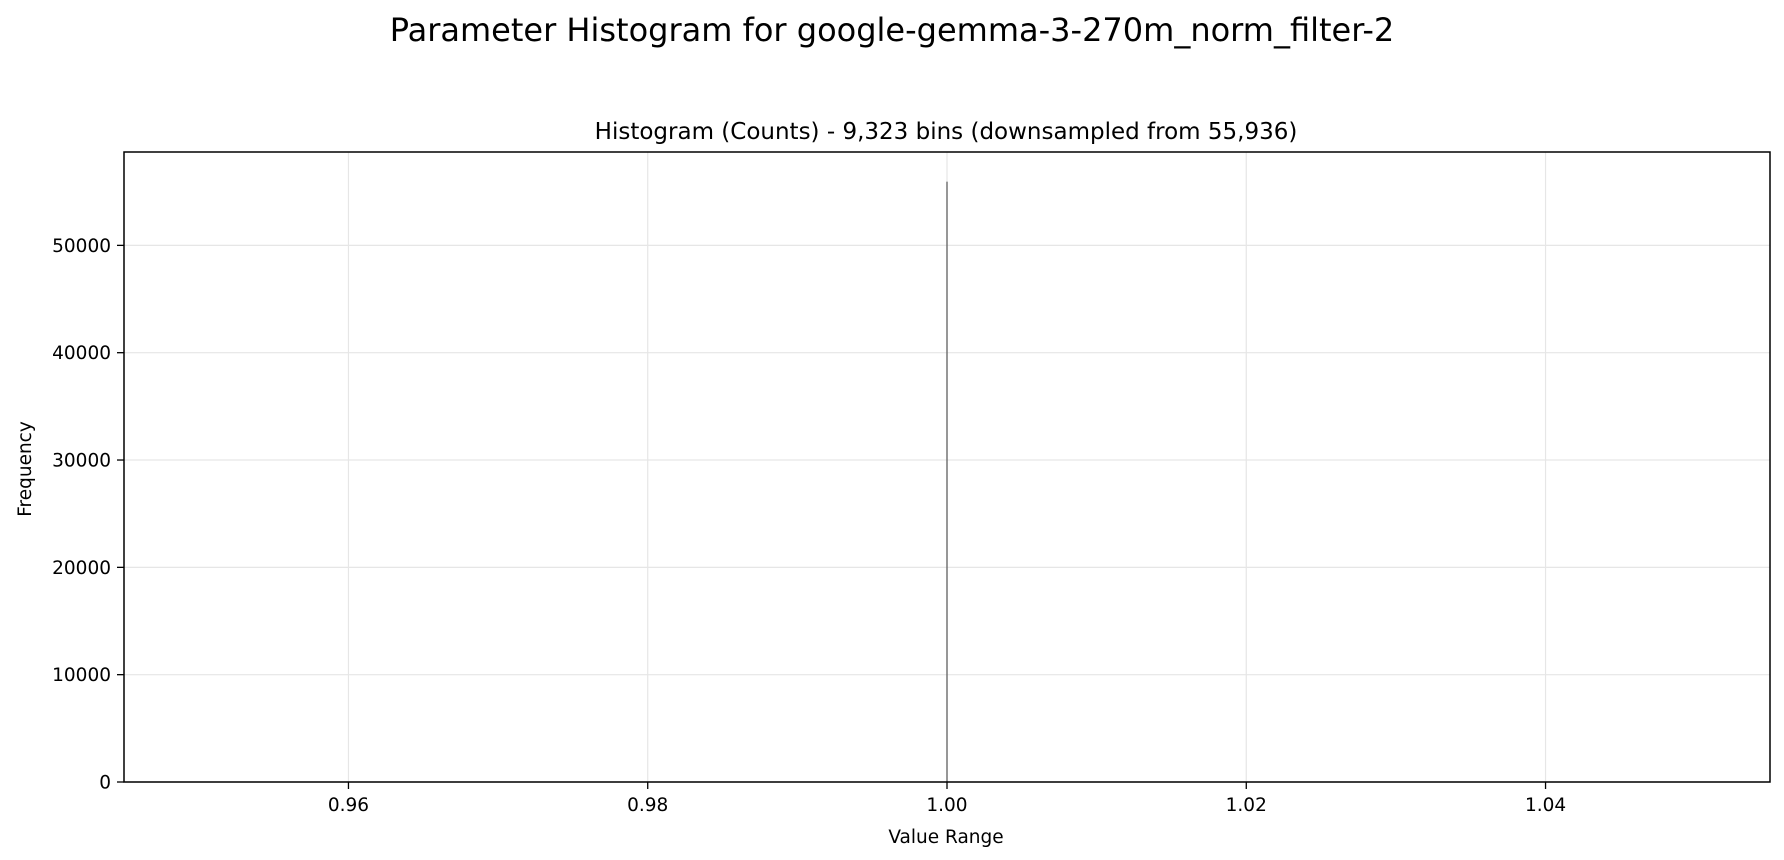 The image size is (1784, 860). Describe the element at coordinates (348, 805) in the screenshot. I see `x-tick-label: 0.96` at that location.